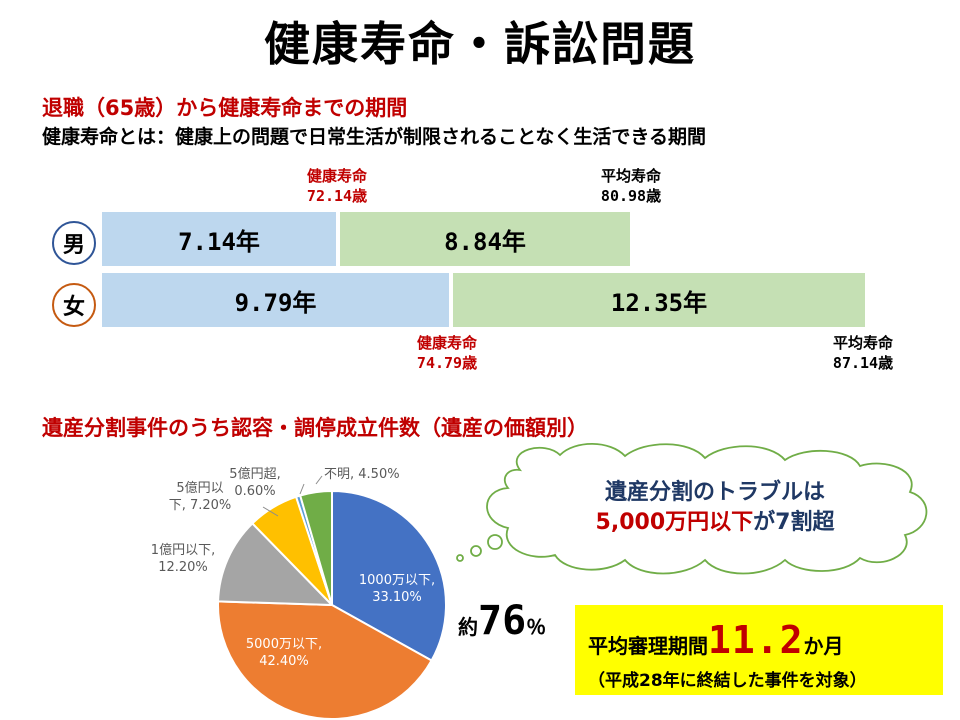 Image resolution: width=960 pixels, height=720 pixels. What do you see at coordinates (446, 343) in the screenshot?
I see `female-healthy-label: 健康寿命` at bounding box center [446, 343].